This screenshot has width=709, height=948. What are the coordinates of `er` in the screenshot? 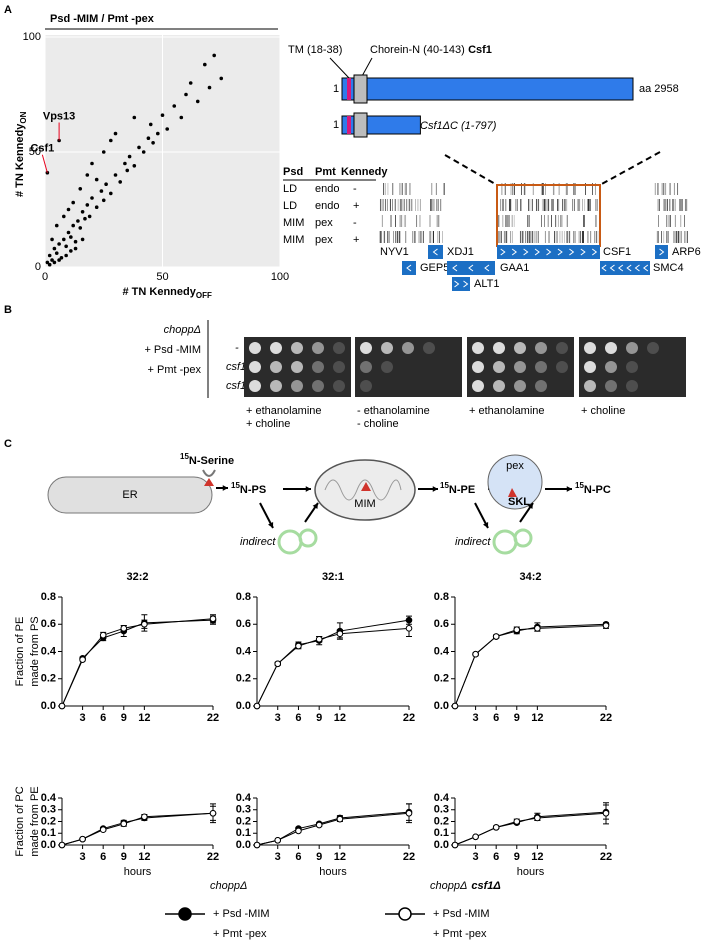 It's located at (130, 495).